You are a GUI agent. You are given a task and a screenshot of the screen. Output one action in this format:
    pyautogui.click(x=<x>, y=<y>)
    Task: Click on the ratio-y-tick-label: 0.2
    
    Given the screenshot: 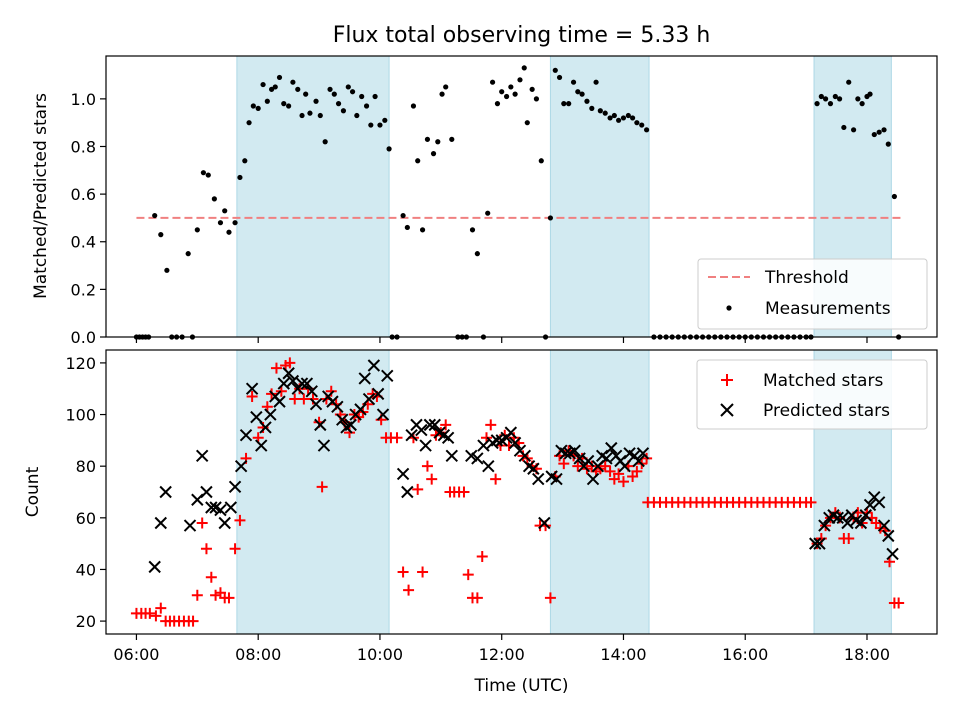 What is the action you would take?
    pyautogui.click(x=83, y=289)
    